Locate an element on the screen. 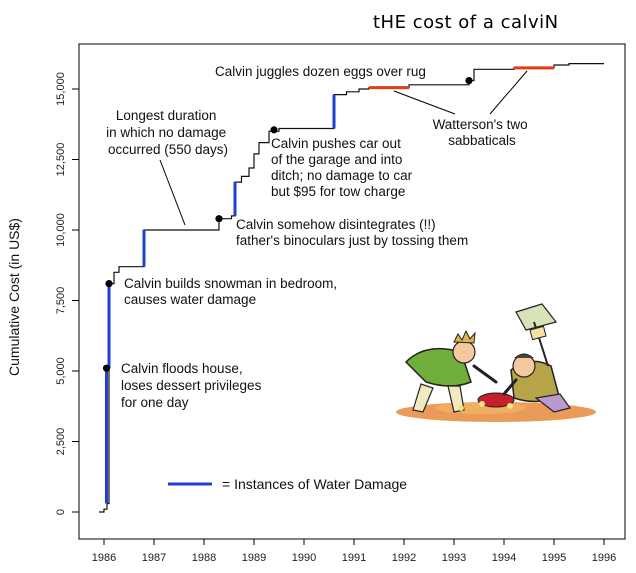 Image resolution: width=636 pixels, height=573 pixels. x-tick-label: 1988 is located at coordinates (204, 558).